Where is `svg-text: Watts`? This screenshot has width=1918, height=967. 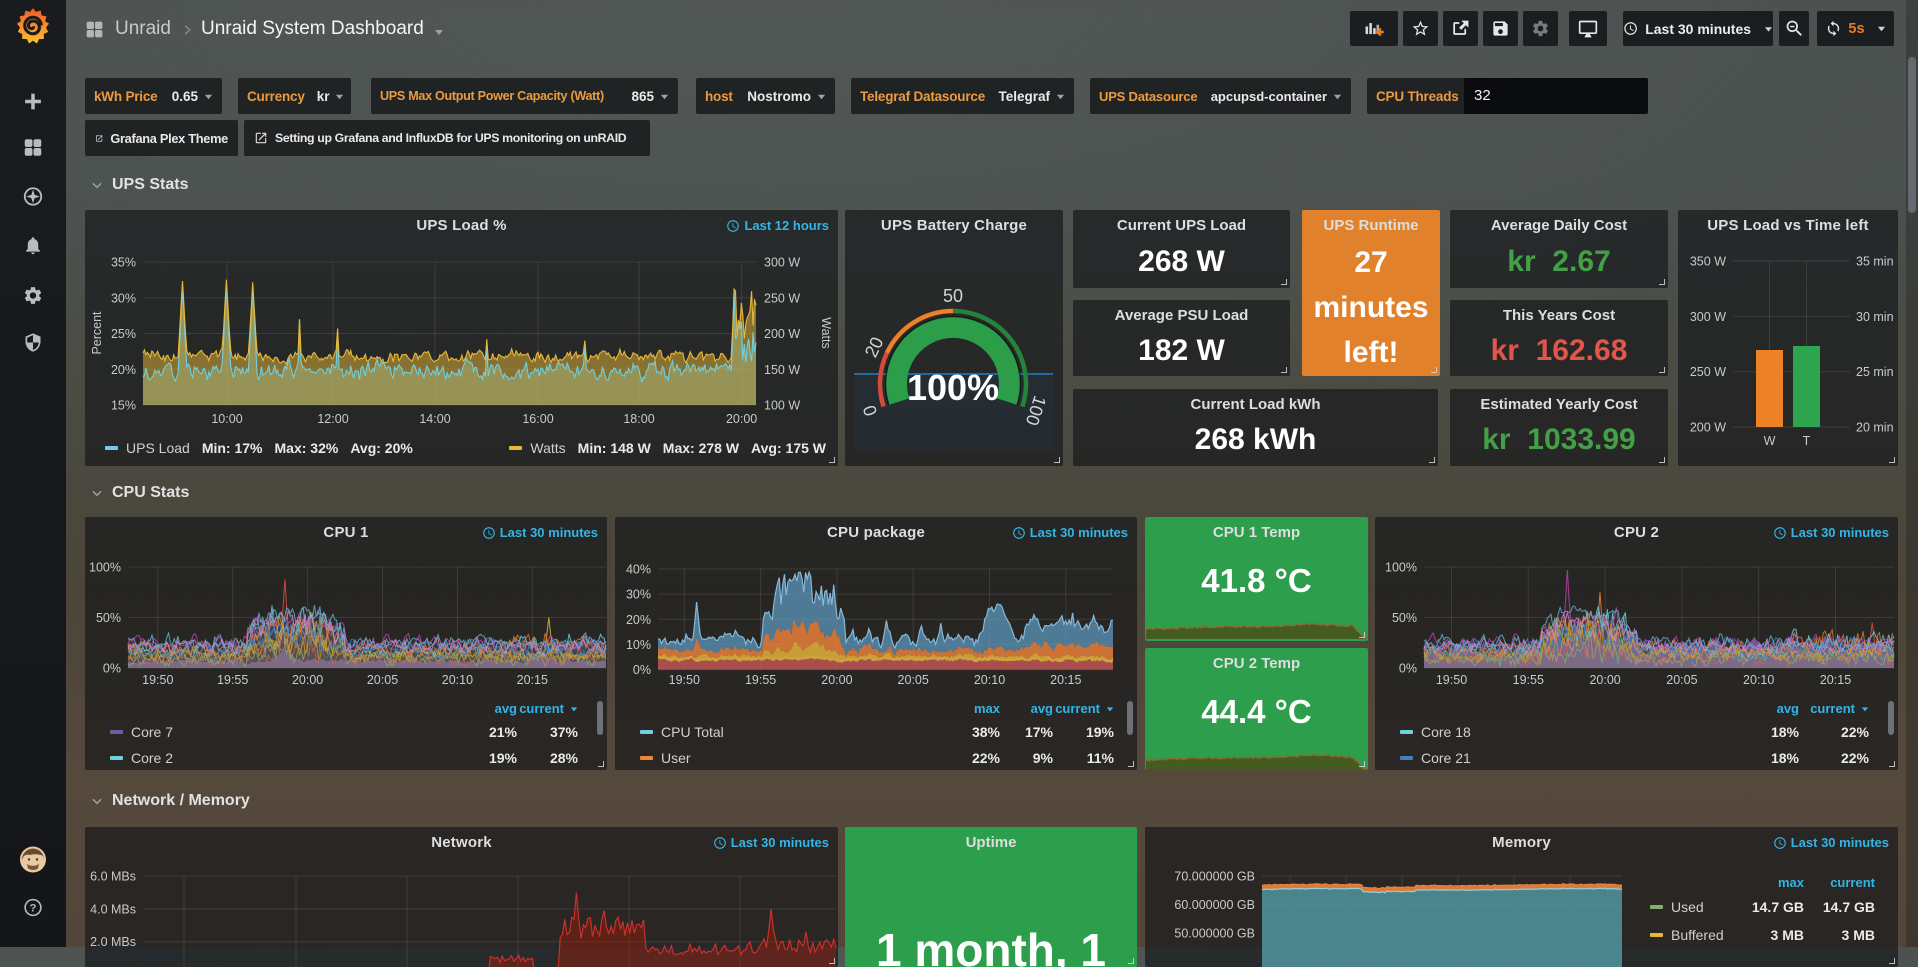 svg-text: Watts is located at coordinates (826, 332).